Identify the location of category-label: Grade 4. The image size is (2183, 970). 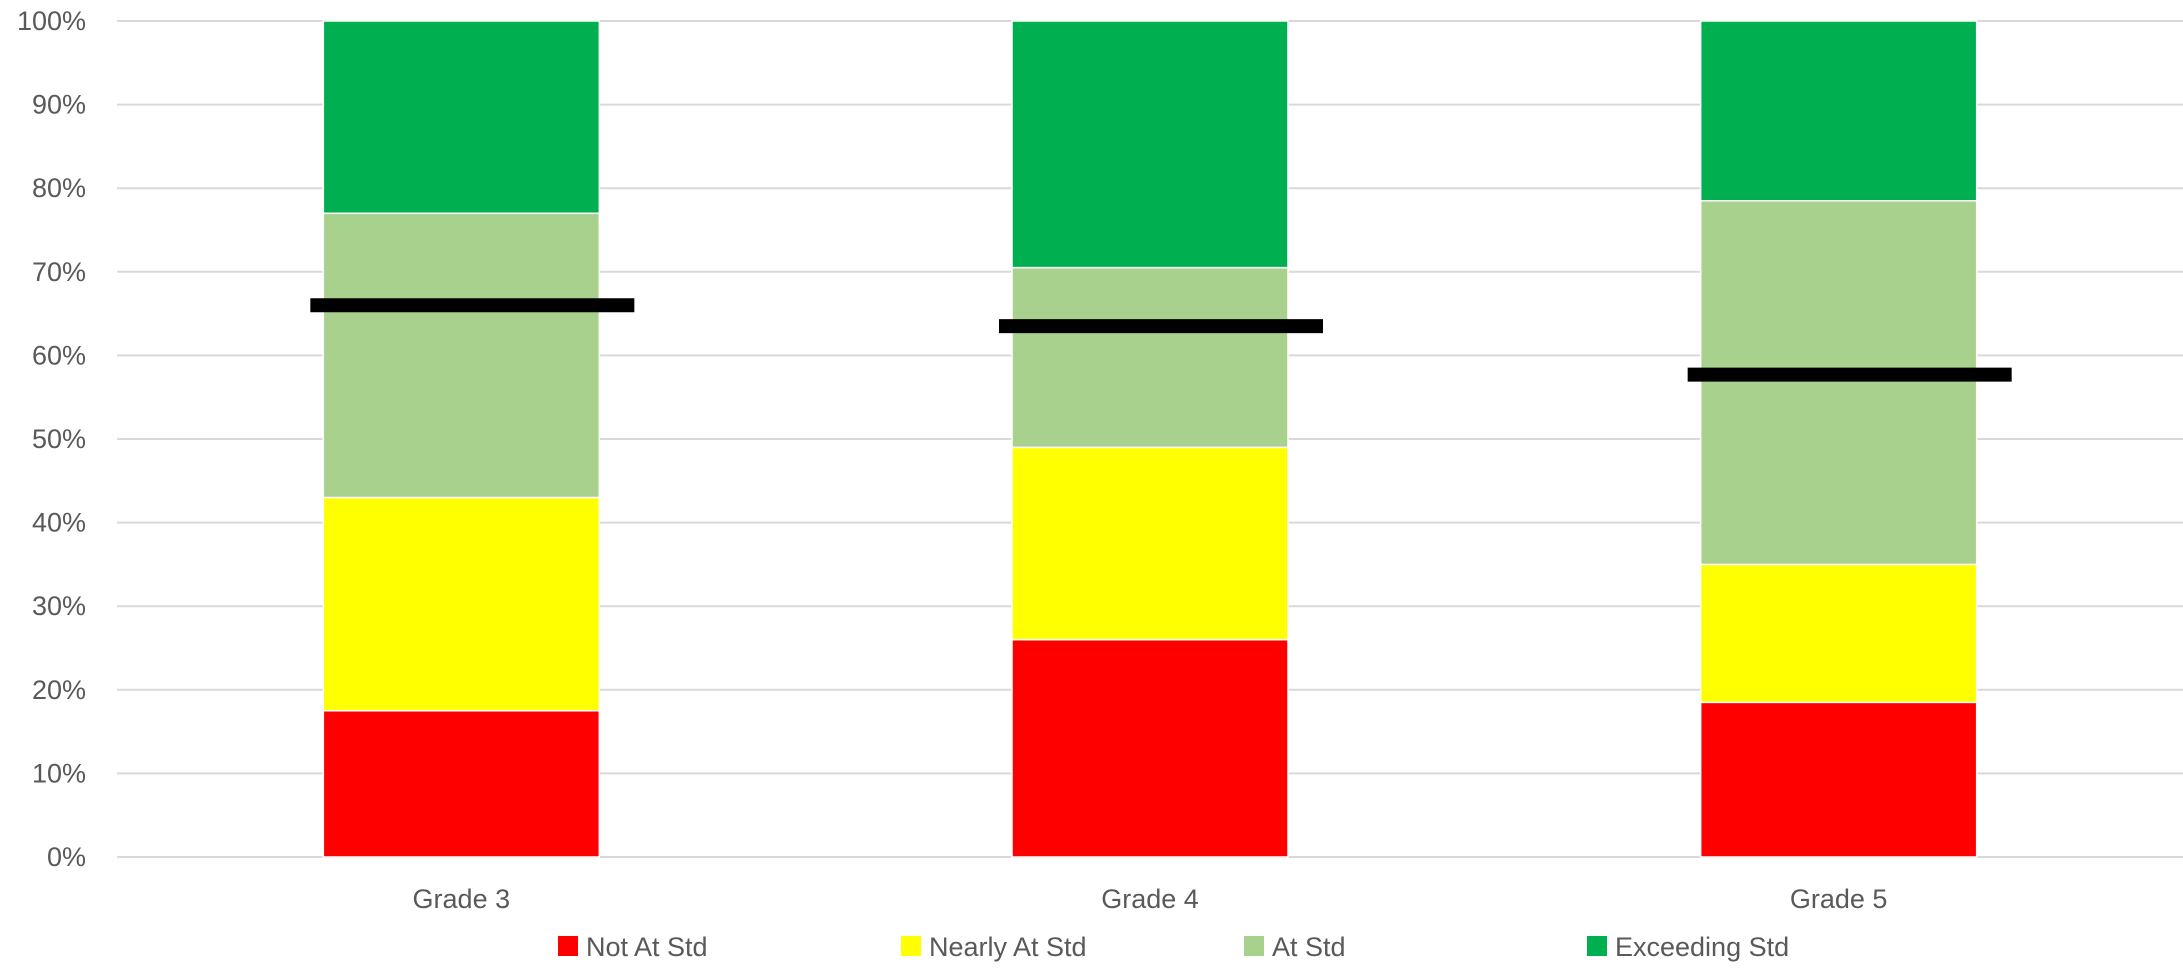
(1150, 899).